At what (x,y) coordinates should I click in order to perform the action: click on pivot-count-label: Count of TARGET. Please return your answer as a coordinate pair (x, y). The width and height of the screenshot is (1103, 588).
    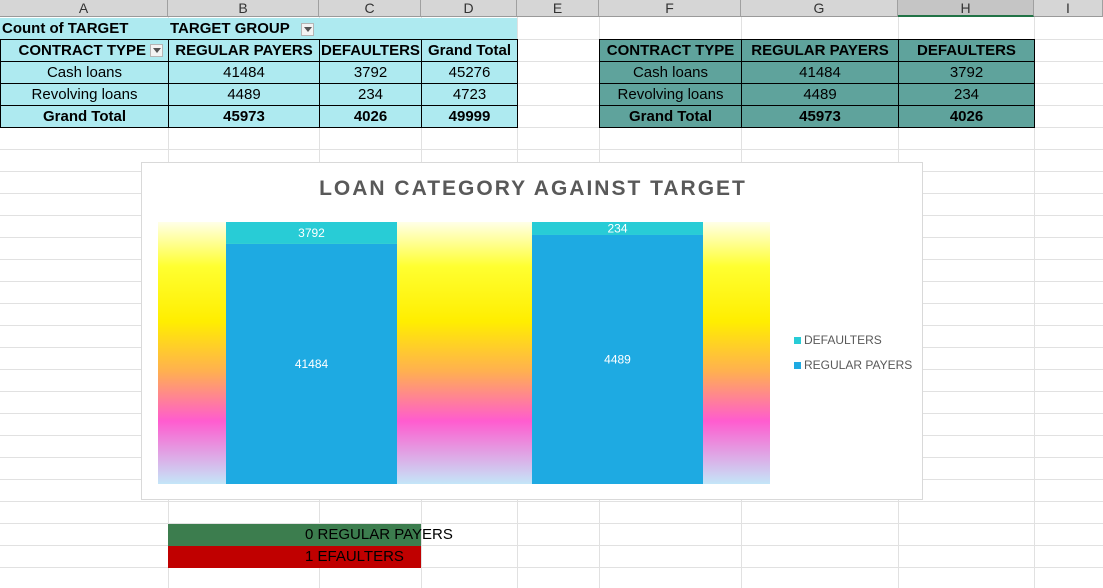
    Looking at the image, I should click on (84, 28).